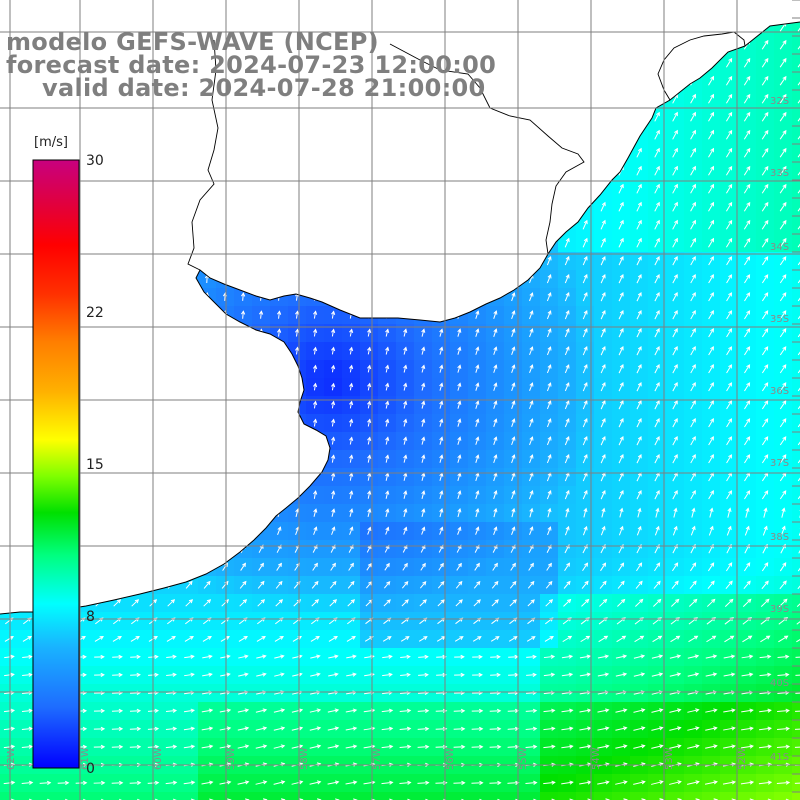 Image resolution: width=800 pixels, height=800 pixels. What do you see at coordinates (779, 537) in the screenshot?
I see `lat-label-38S: 38S` at bounding box center [779, 537].